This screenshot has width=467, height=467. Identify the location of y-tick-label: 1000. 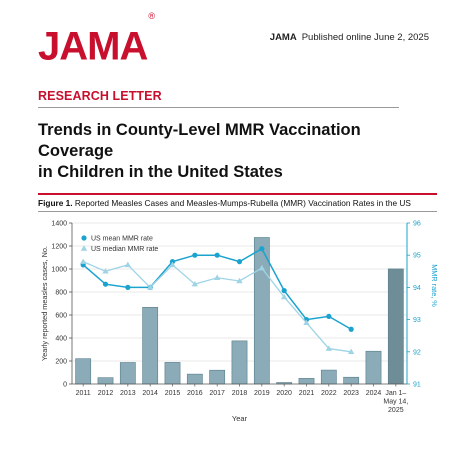
(59, 270).